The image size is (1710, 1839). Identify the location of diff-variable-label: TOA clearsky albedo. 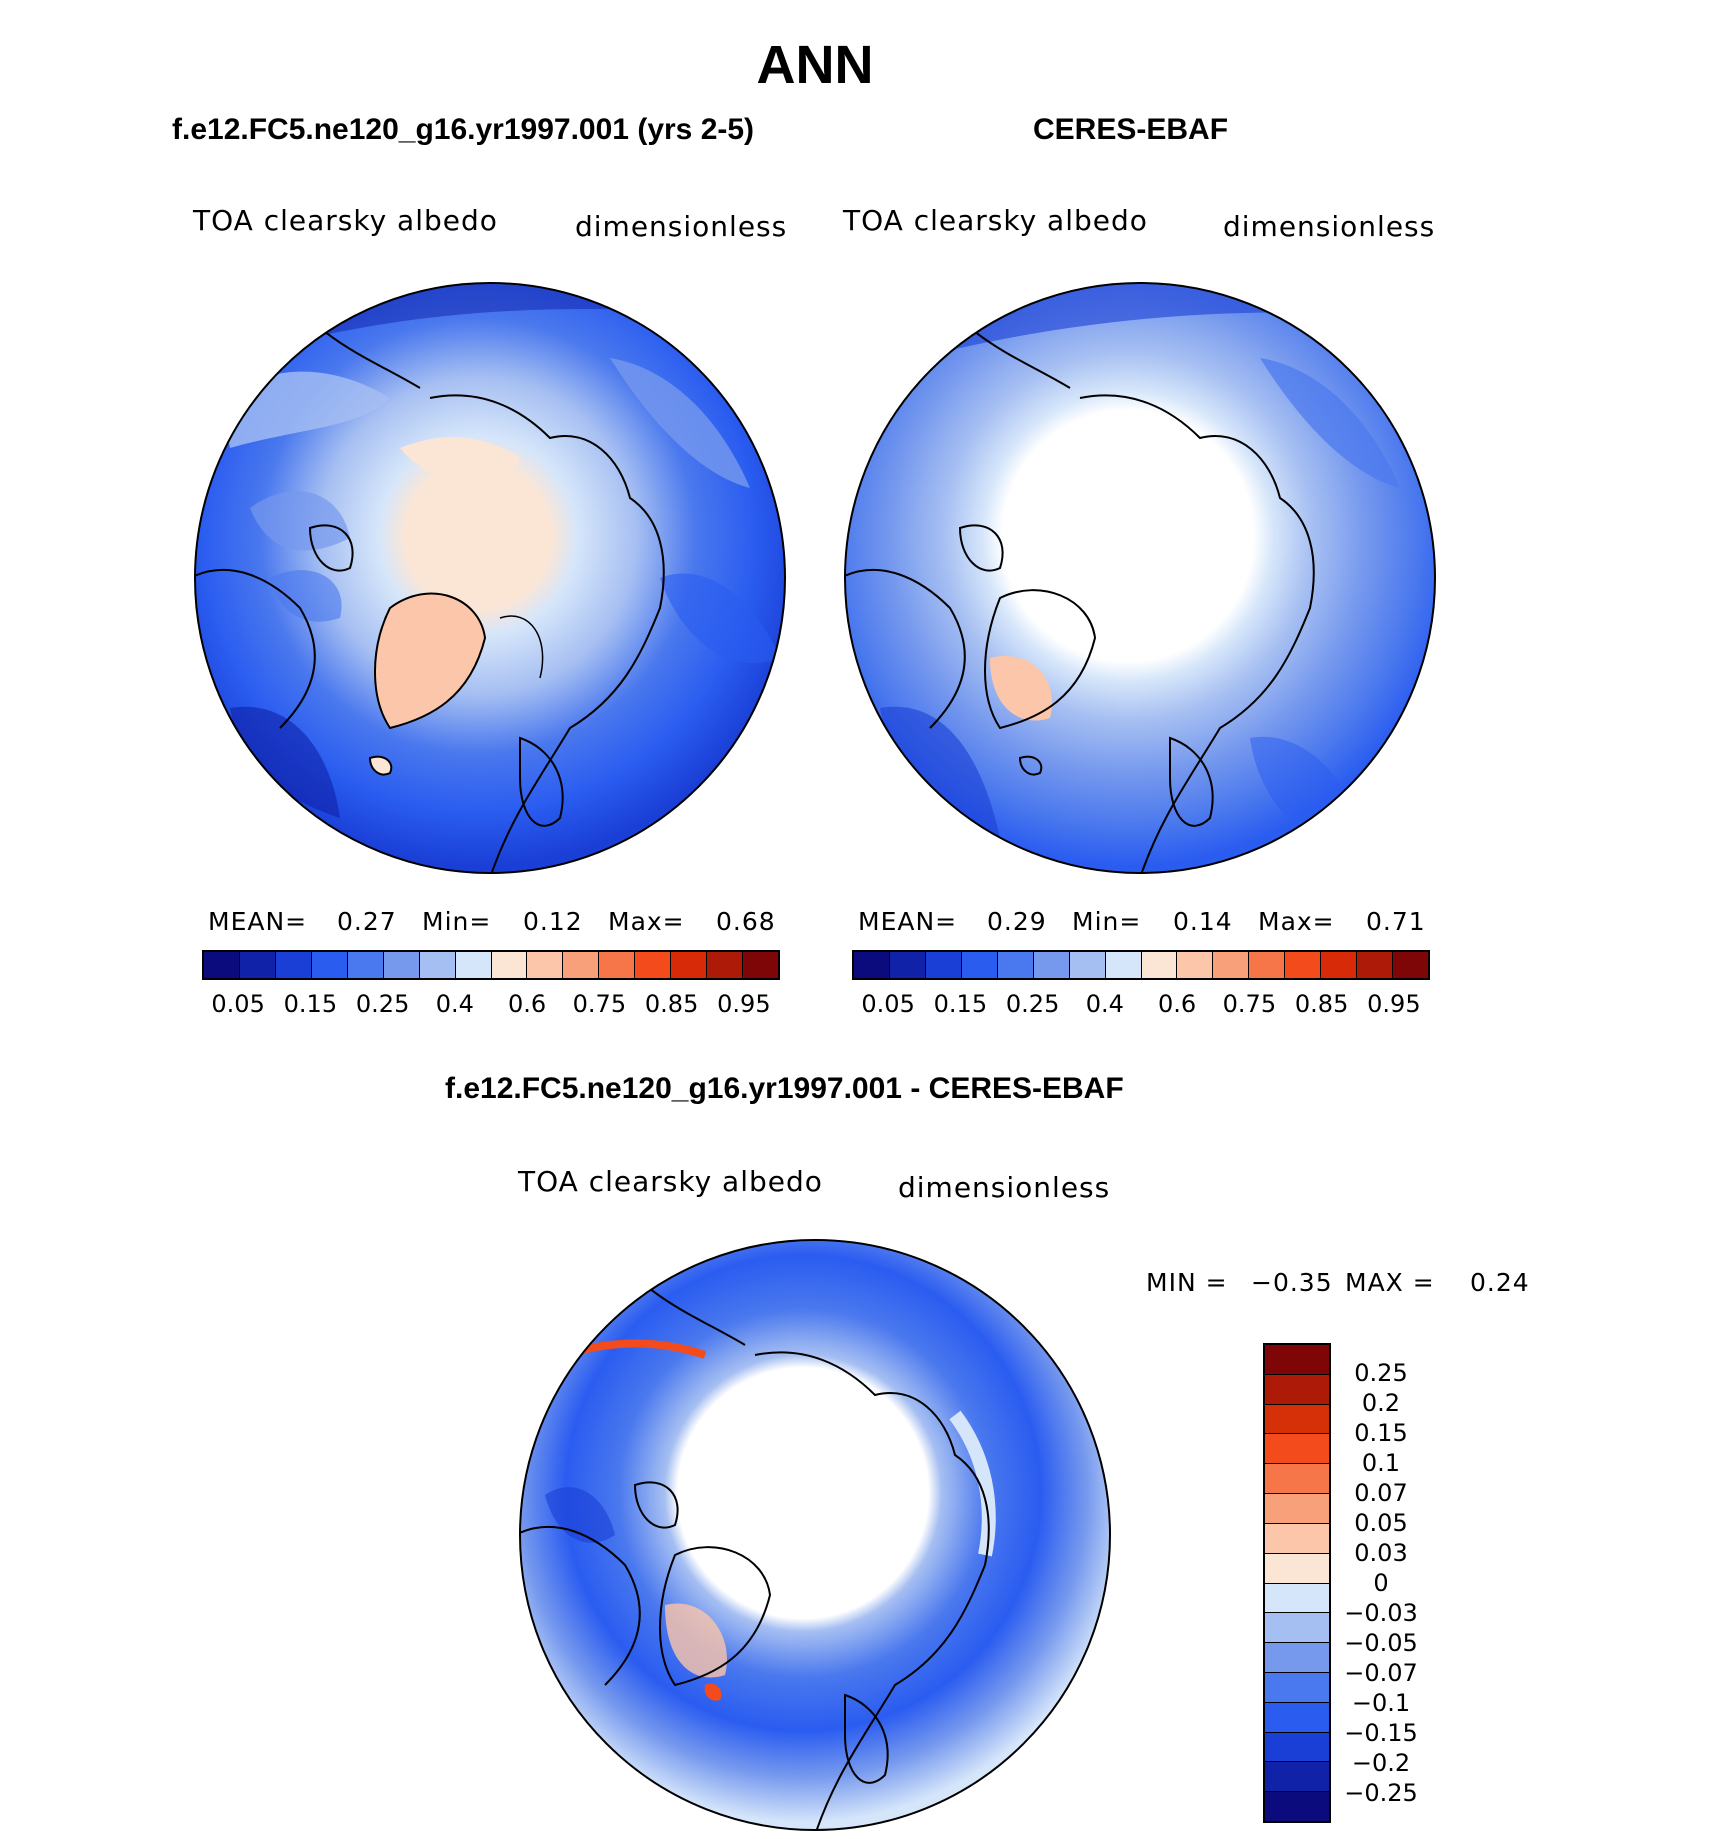
(670, 1181).